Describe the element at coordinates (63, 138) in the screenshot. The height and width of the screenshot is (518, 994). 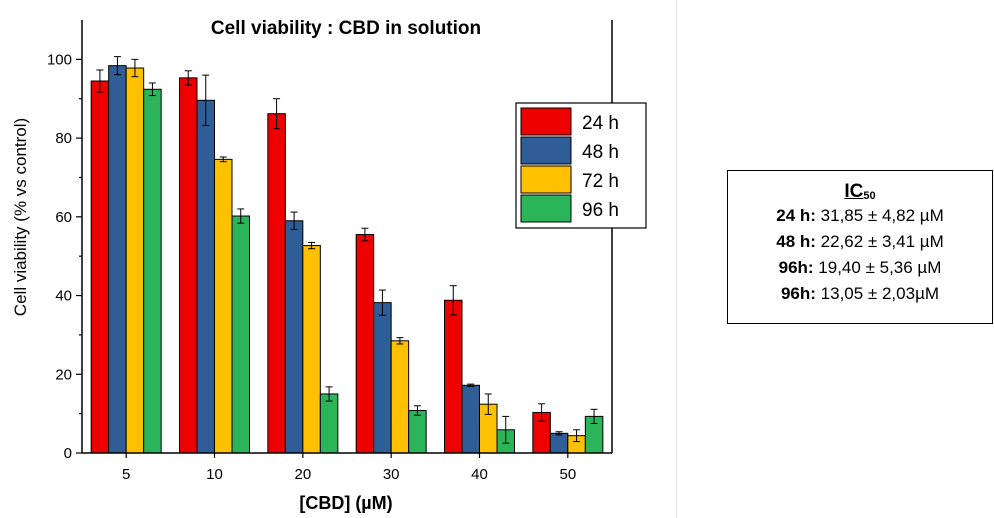
I see `y-tick-label: 80` at that location.